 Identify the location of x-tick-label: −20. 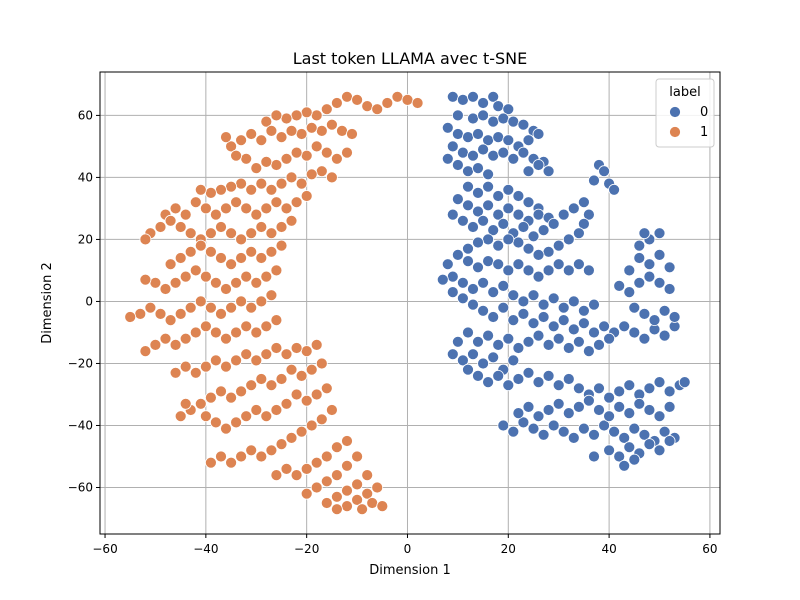
(306, 549).